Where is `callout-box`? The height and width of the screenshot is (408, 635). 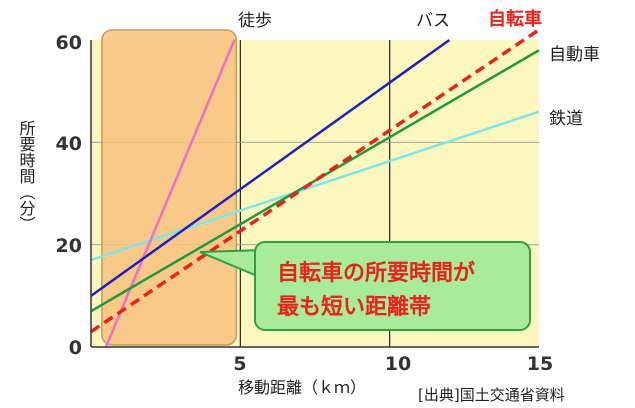 callout-box is located at coordinates (392, 286).